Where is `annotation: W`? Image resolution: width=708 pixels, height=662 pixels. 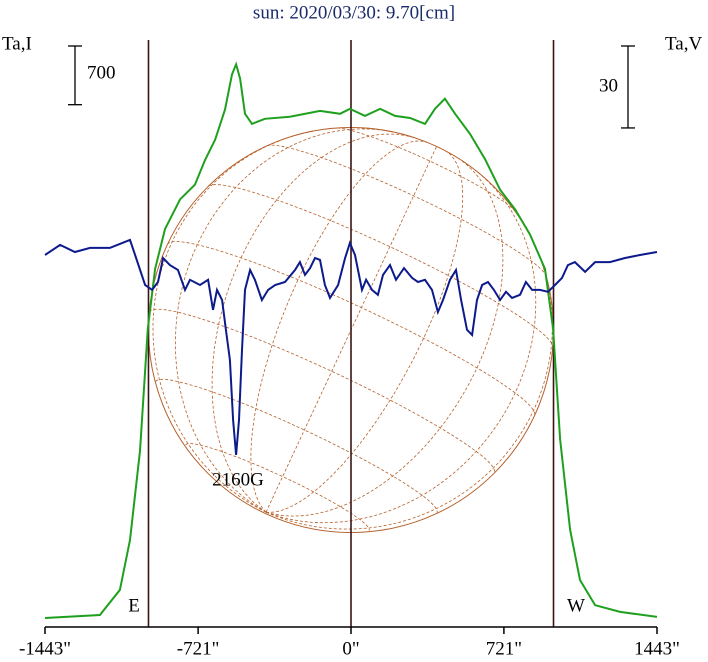
annotation: W is located at coordinates (576, 605).